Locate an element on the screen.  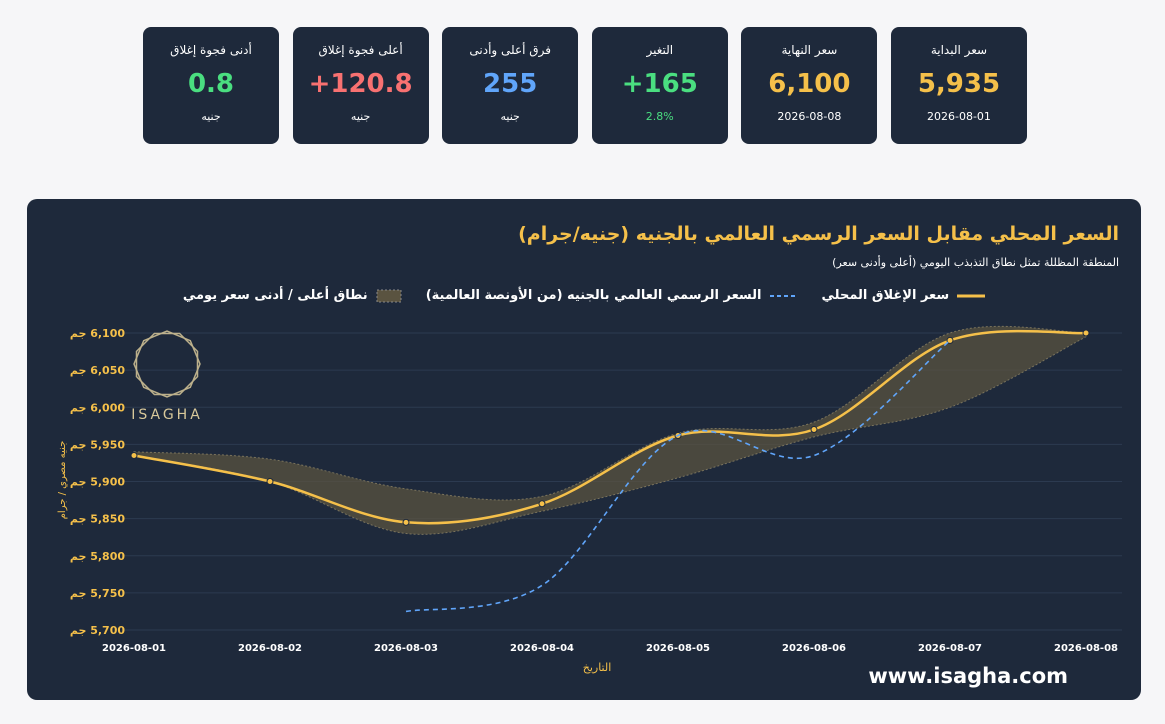
legend-item: نطاق أعلى / أدنى سعر يومي is located at coordinates (292, 295).